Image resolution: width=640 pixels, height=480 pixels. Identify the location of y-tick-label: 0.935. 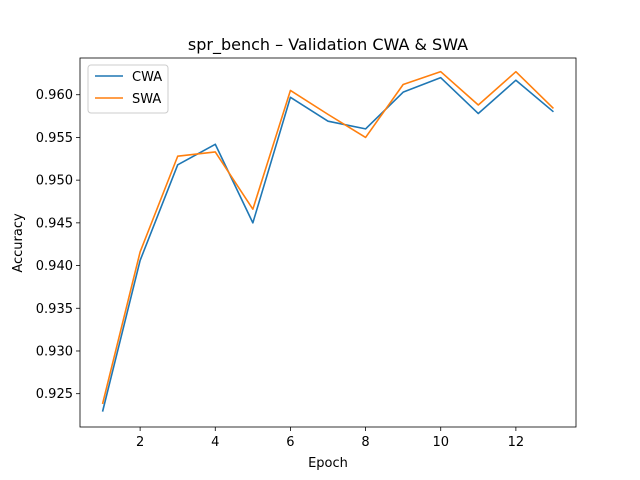
(54, 309).